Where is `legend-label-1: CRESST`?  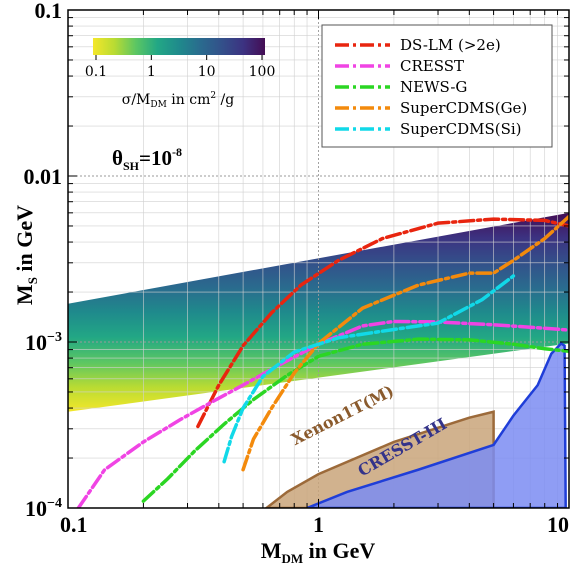
legend-label-1: CRESST is located at coordinates (432, 66).